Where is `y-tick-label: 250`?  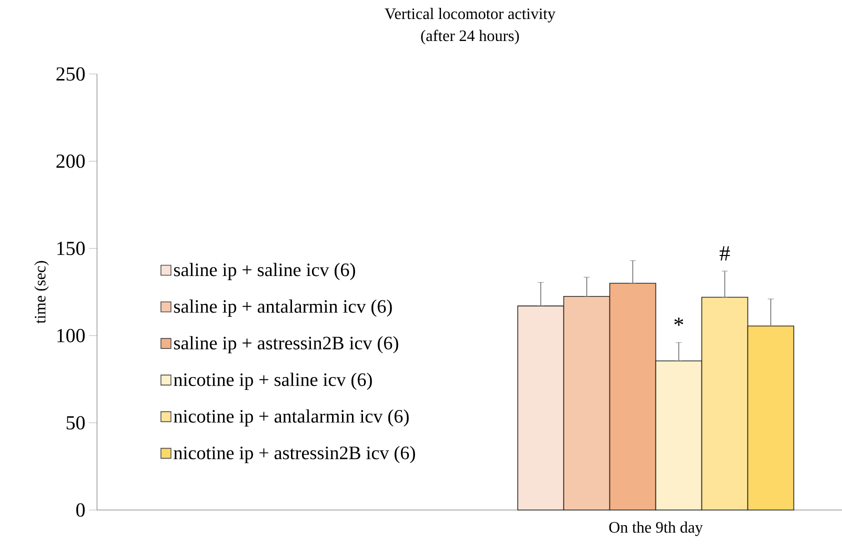 y-tick-label: 250 is located at coordinates (70, 74).